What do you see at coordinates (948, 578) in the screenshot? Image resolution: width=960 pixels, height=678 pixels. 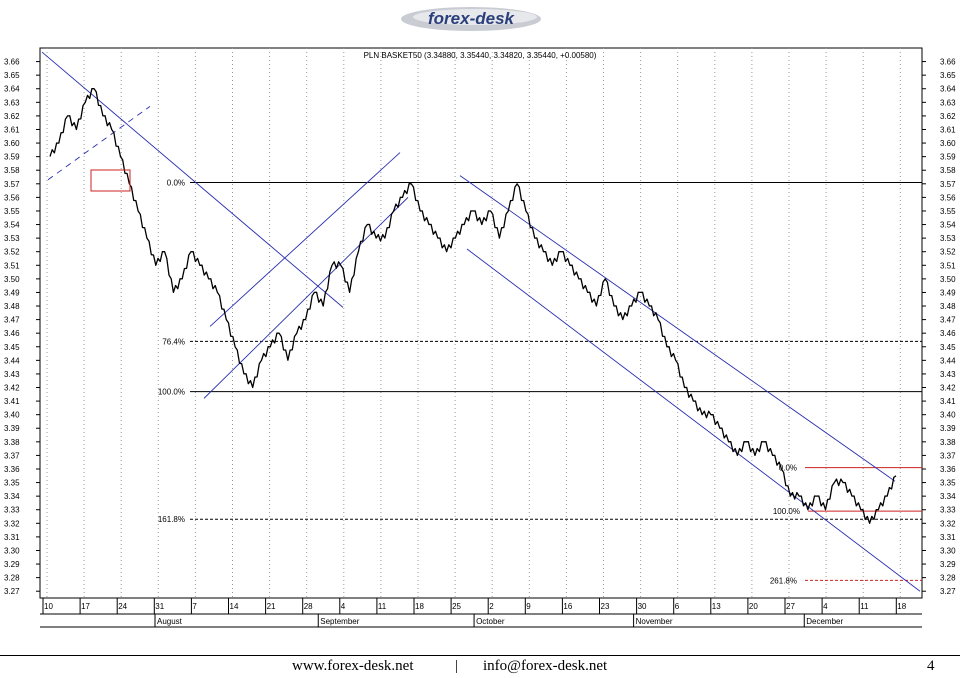 I see `y-tick-label-right: 3.28` at bounding box center [948, 578].